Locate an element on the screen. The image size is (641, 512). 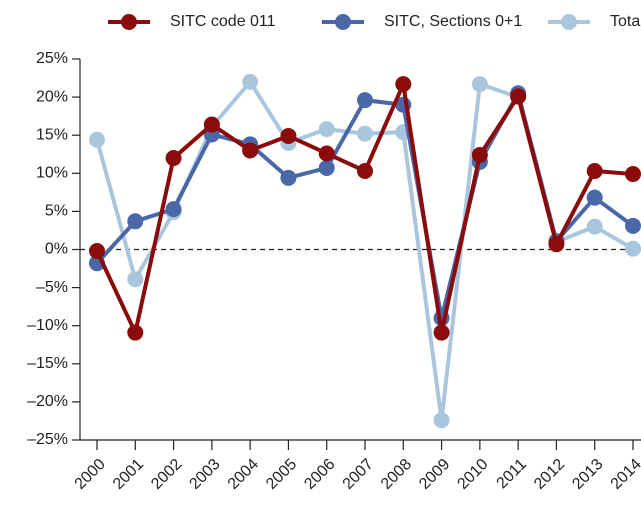
x-tick-label: 2001 is located at coordinates (128, 474).